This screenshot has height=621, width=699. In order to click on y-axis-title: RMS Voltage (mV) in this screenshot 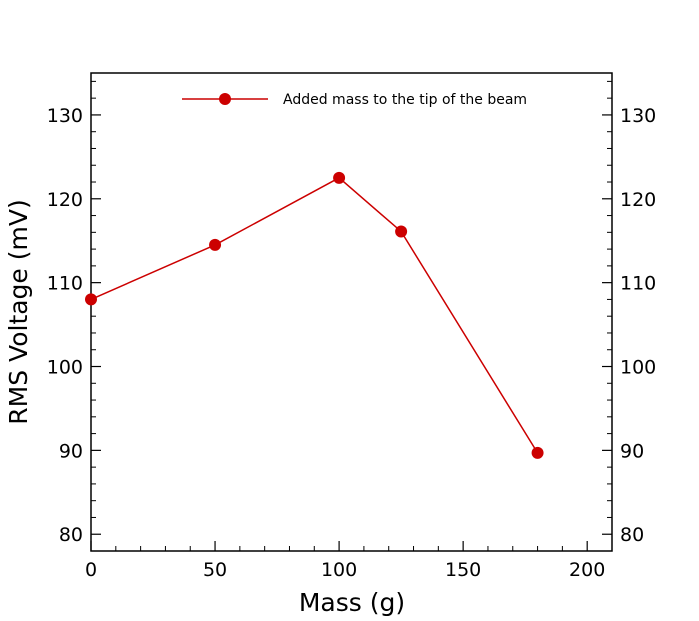, I will do `click(18, 311)`.